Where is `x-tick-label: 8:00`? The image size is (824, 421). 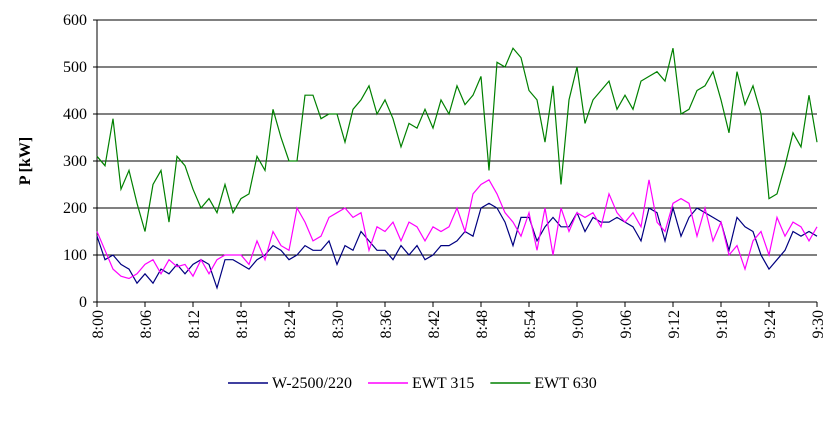 x-tick-label: 8:00 is located at coordinates (98, 324).